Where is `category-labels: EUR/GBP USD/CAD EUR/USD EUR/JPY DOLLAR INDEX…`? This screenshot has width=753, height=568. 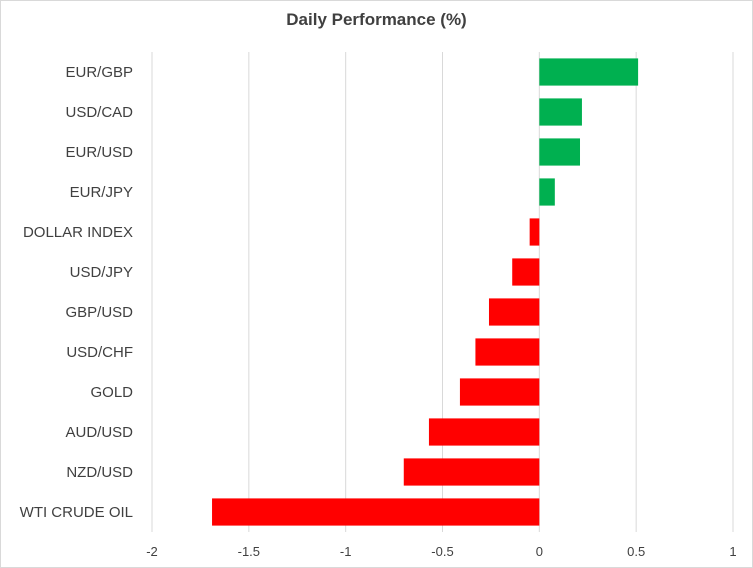
category-labels: EUR/GBP USD/CAD EUR/USD EUR/JPY DOLLAR INDEX… is located at coordinates (77, 292).